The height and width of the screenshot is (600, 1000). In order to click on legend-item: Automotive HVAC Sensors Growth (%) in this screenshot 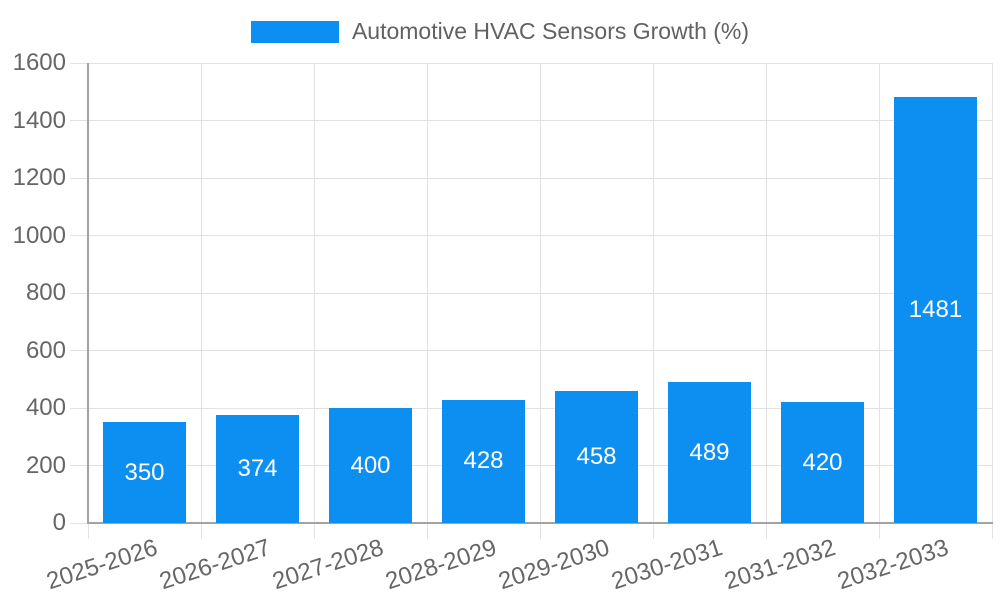, I will do `click(500, 31)`.